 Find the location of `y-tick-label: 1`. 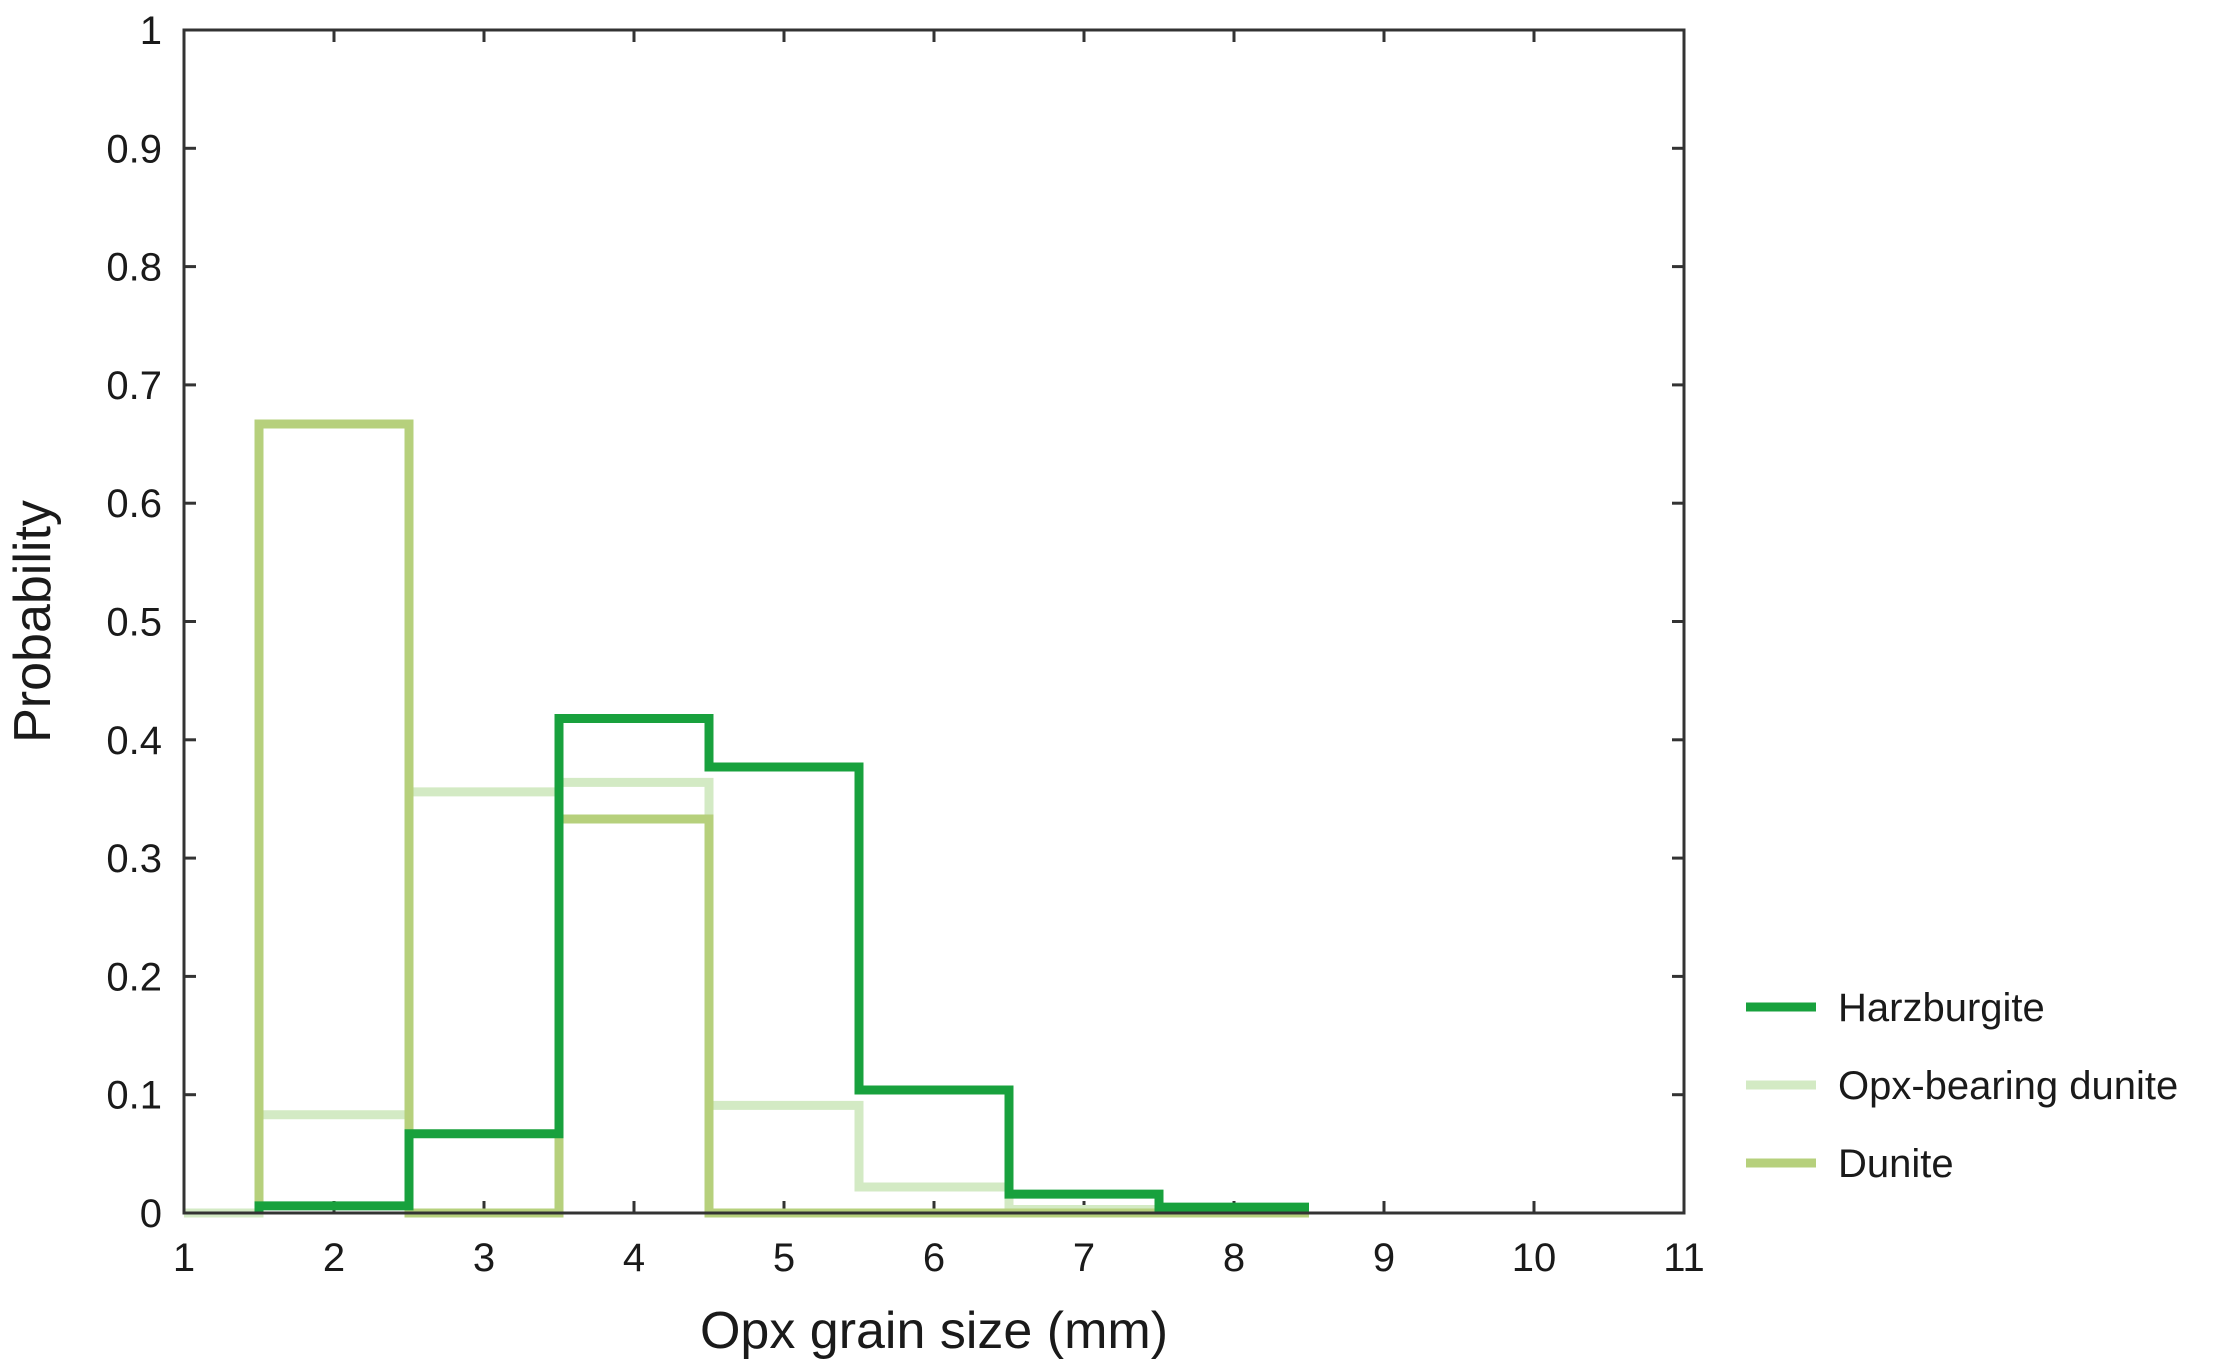

y-tick-label: 1 is located at coordinates (151, 31).